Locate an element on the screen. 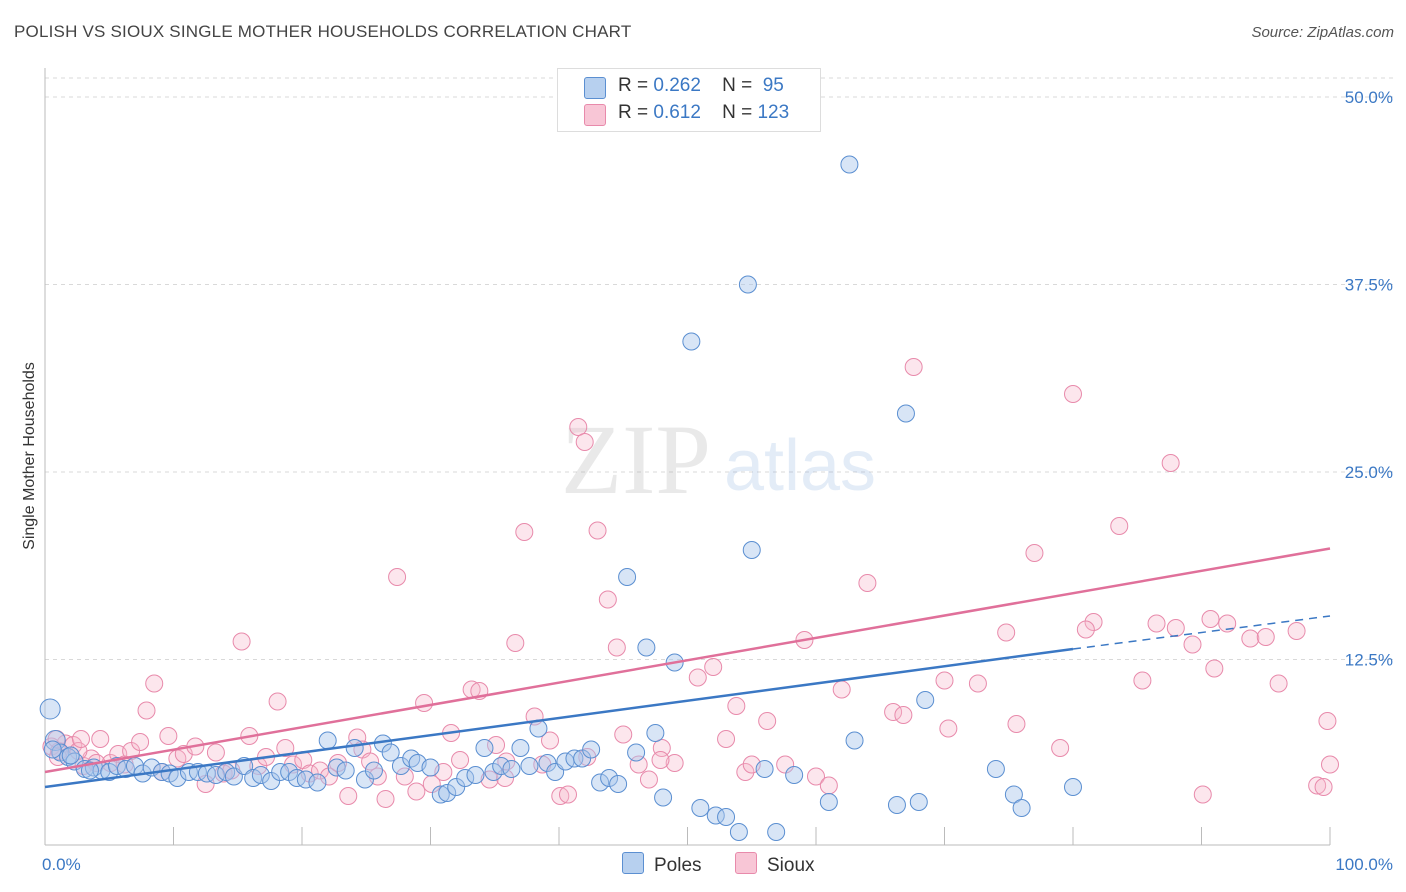  y-tick-label: 37.5% is located at coordinates (1369, 285).